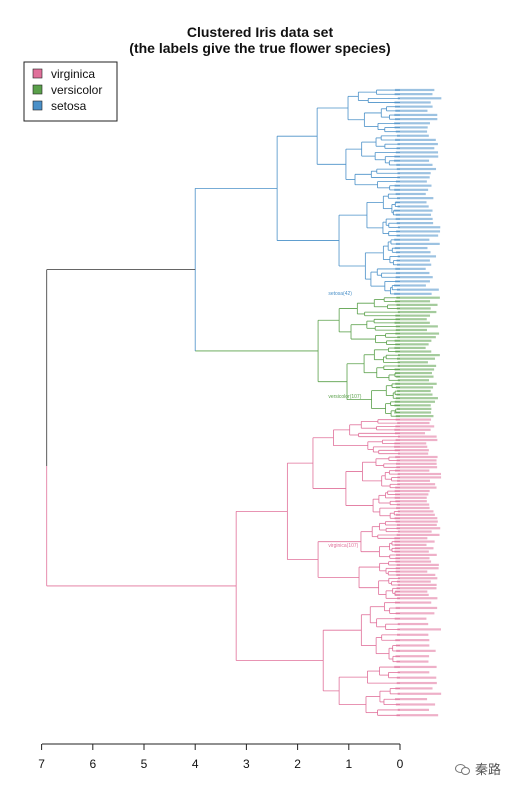 This screenshot has height=796, width=529. I want to click on watermark: 秦路, so click(477, 768).